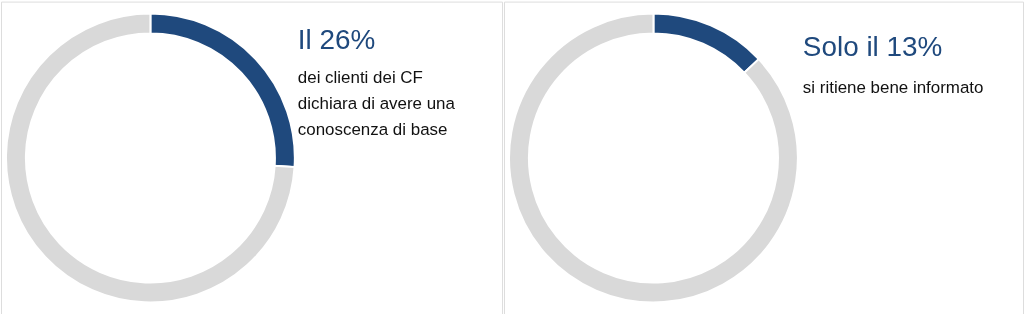  Describe the element at coordinates (336, 40) in the screenshot. I see `chart-title: Il 26%` at that location.